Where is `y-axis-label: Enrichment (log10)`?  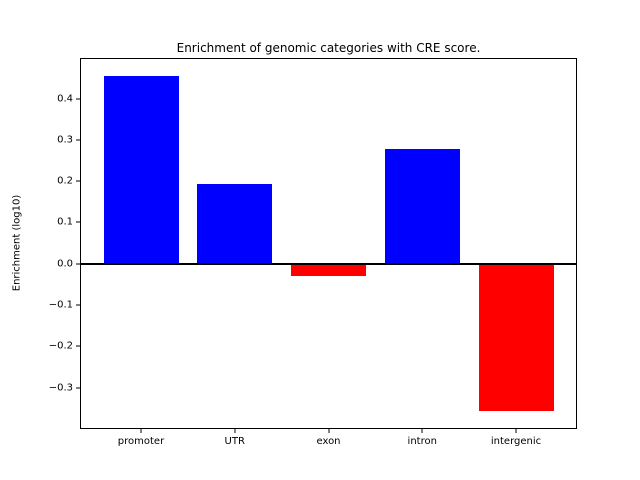
y-axis-label: Enrichment (log10) is located at coordinates (17, 243).